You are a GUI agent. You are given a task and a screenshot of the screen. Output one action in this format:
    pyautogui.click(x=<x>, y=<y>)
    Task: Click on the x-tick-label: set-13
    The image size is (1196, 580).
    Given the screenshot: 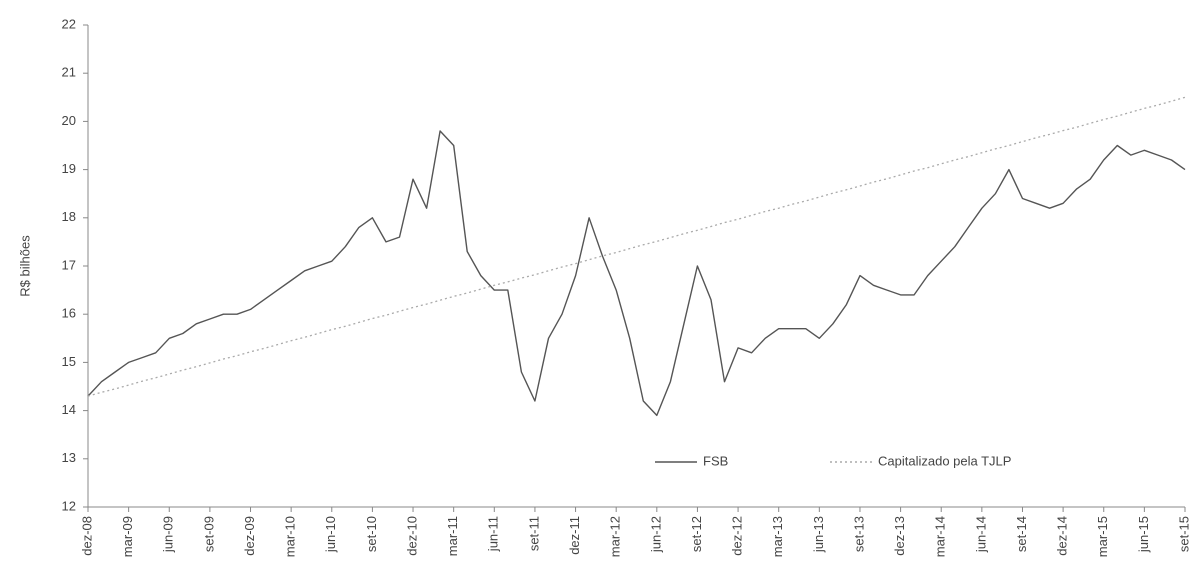 What is the action you would take?
    pyautogui.click(x=858, y=534)
    